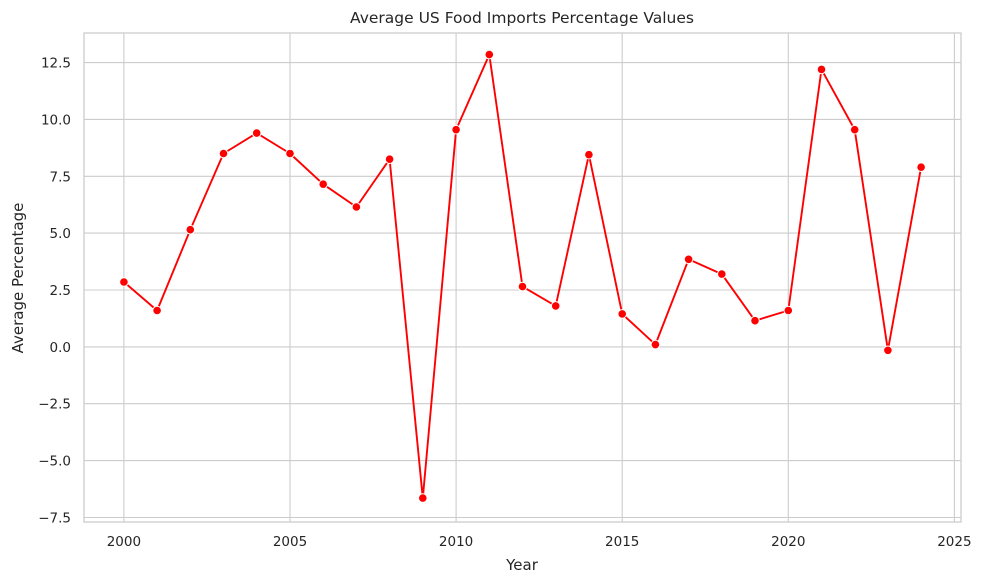  What do you see at coordinates (456, 542) in the screenshot?
I see `x-tick-label: 2010` at bounding box center [456, 542].